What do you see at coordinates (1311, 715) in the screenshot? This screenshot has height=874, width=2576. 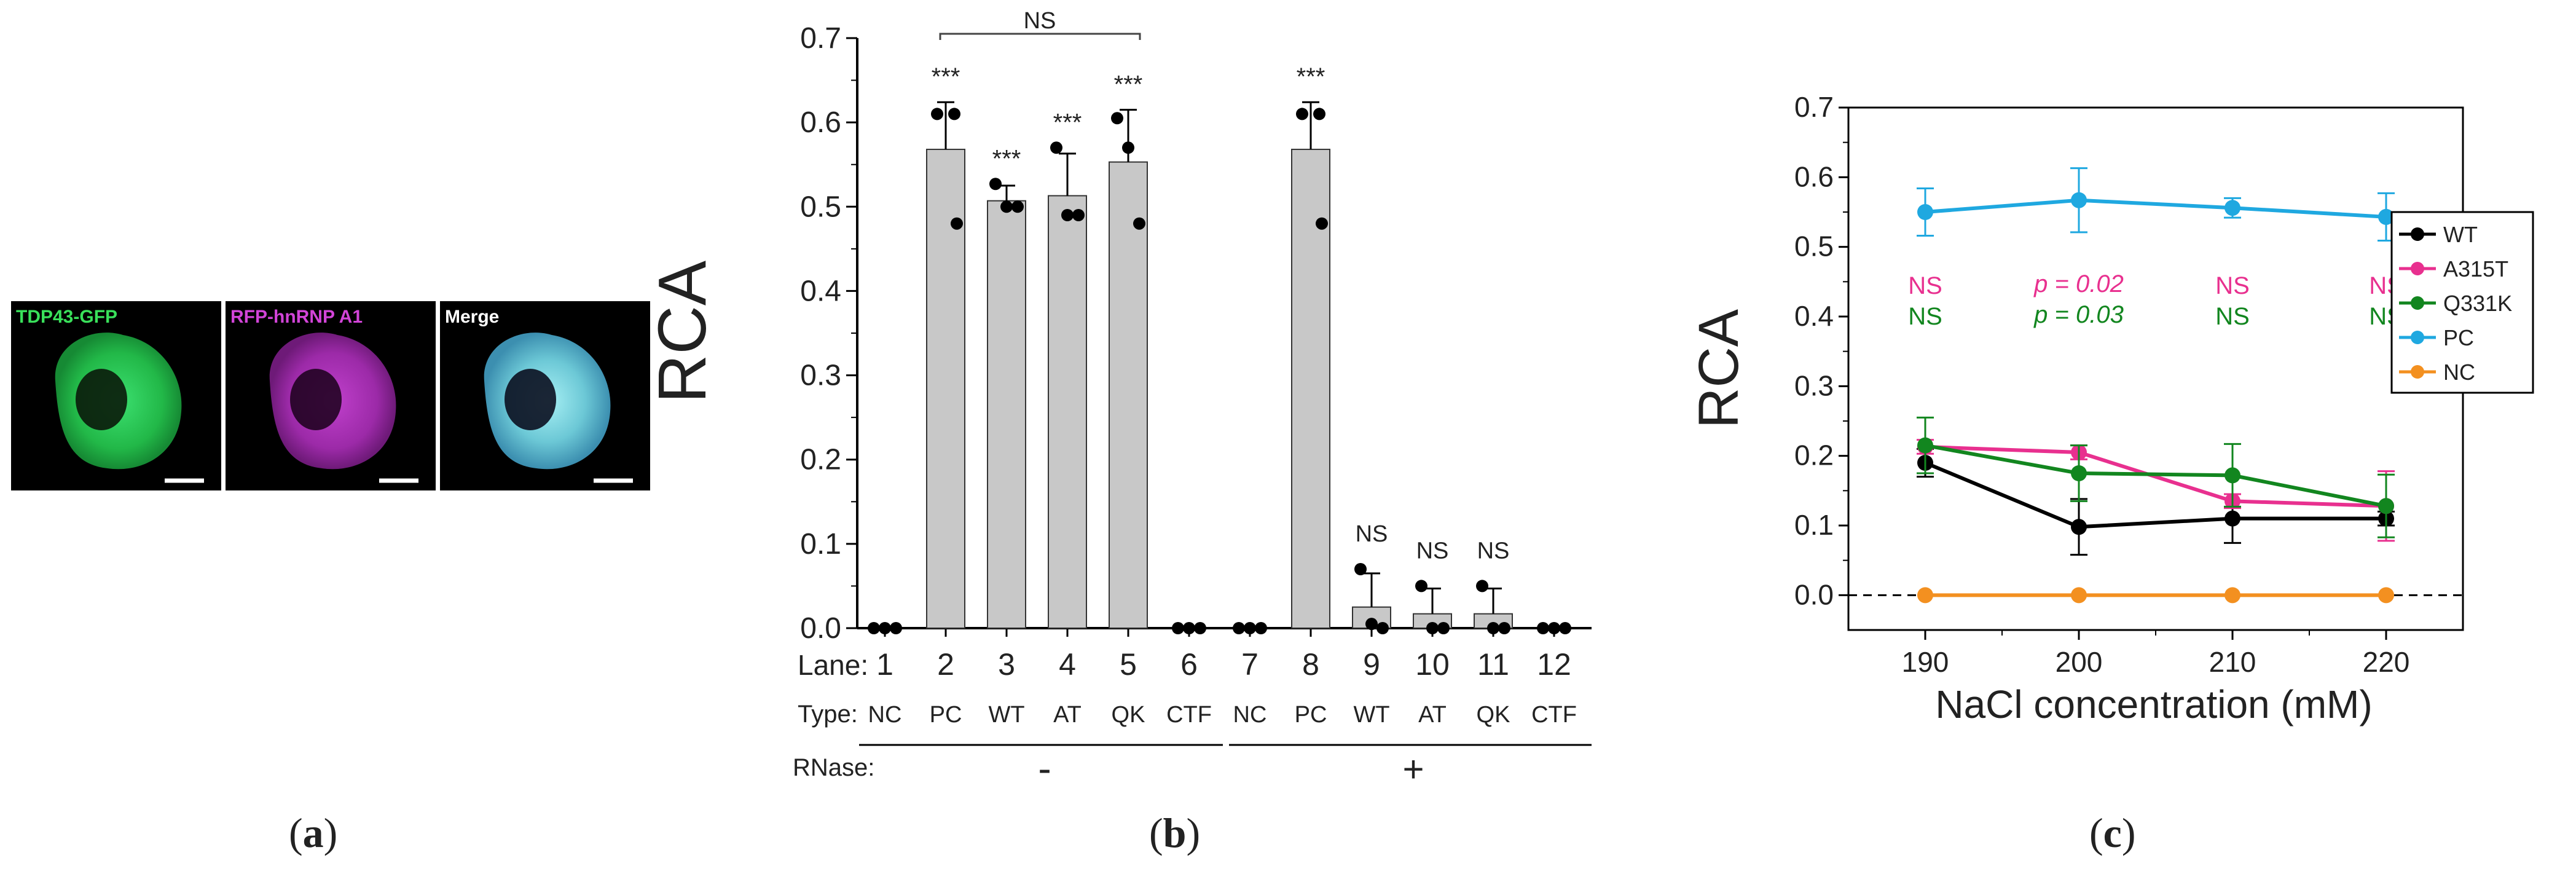 I see `b-type-label: PC` at bounding box center [1311, 715].